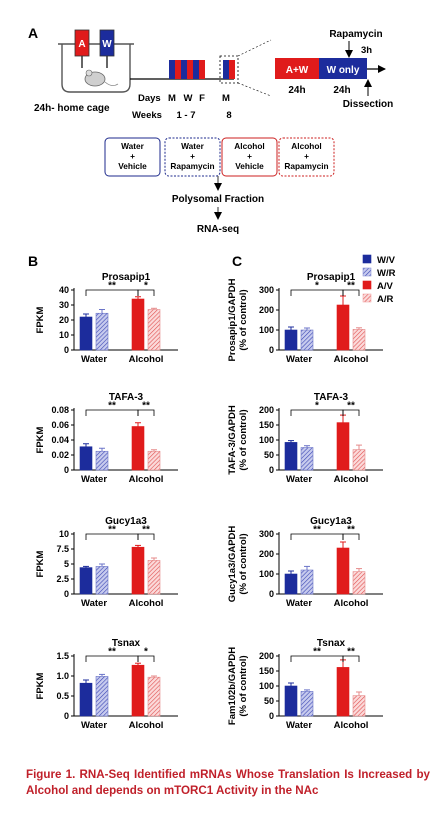 The height and width of the screenshot is (822, 438). I want to click on y-tick-label: 0.04, so click(60, 440).